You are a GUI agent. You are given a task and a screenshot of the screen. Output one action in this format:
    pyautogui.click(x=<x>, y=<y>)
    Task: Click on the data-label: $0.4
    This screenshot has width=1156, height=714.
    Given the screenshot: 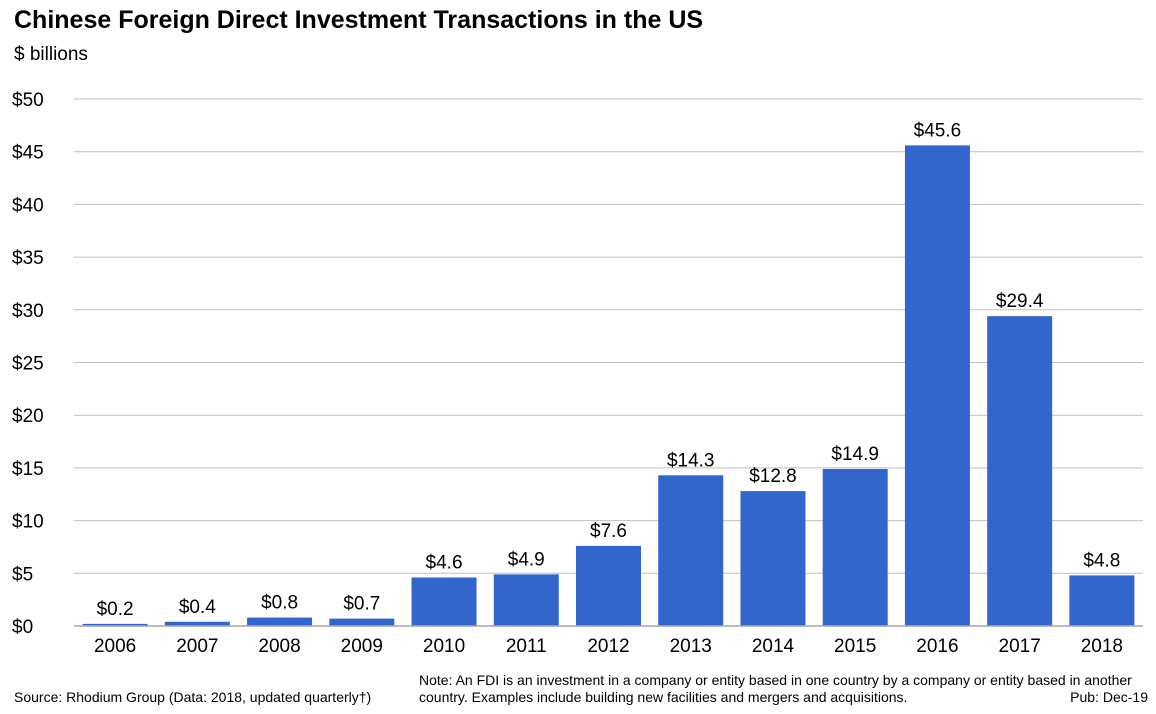 What is the action you would take?
    pyautogui.click(x=197, y=607)
    